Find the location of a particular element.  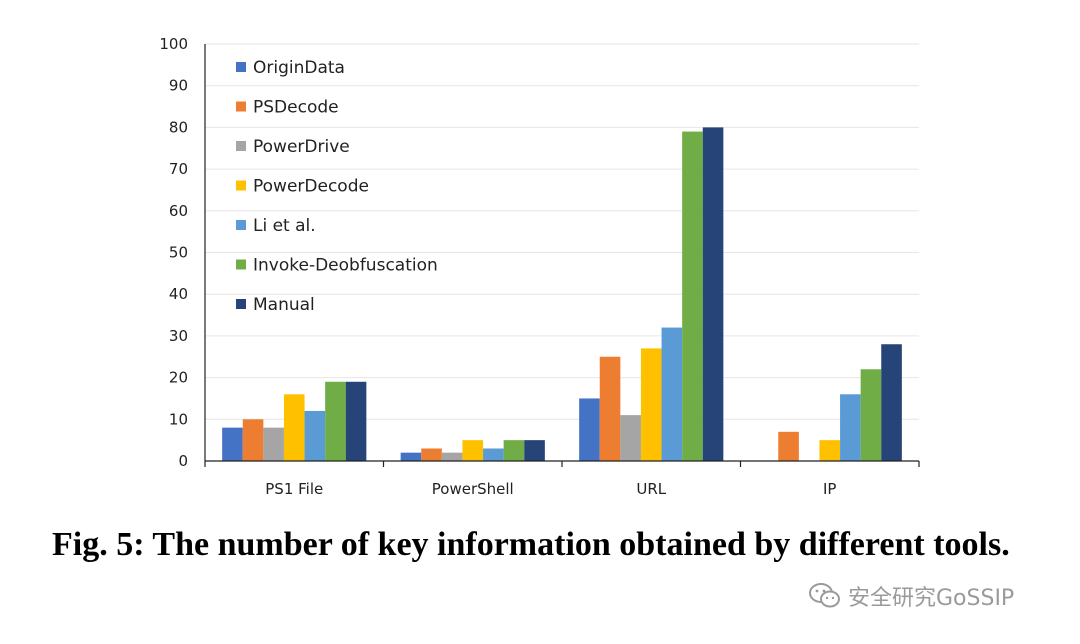

y-tick-labels: 0 10 20 30 40 50 60 70 80 90 100 is located at coordinates (173, 252).